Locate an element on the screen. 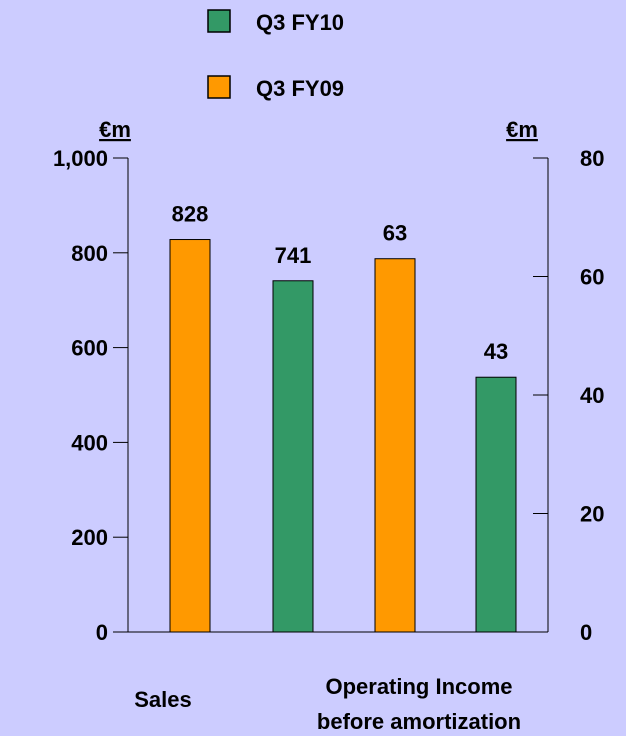 The image size is (626, 736). left-axis-tick-label: 200 is located at coordinates (89, 537).